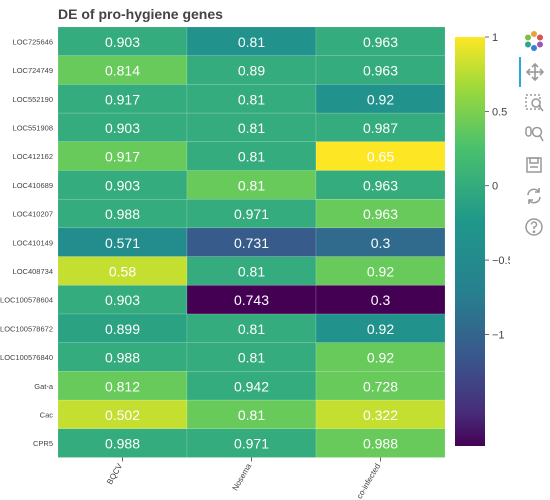 The width and height of the screenshot is (550, 500). I want to click on column-label: co-infected, so click(368, 481).